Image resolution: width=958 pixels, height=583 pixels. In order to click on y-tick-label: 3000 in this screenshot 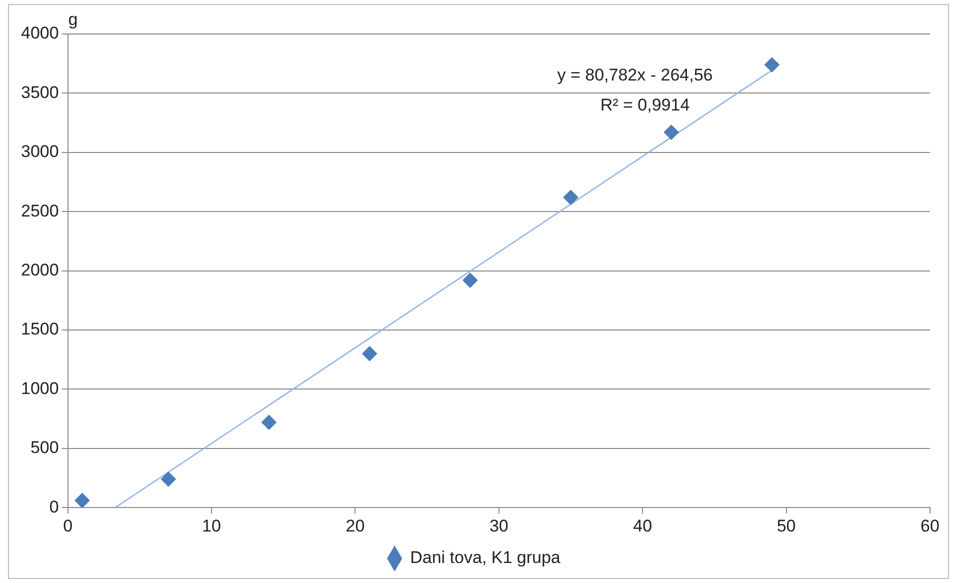, I will do `click(39, 152)`.